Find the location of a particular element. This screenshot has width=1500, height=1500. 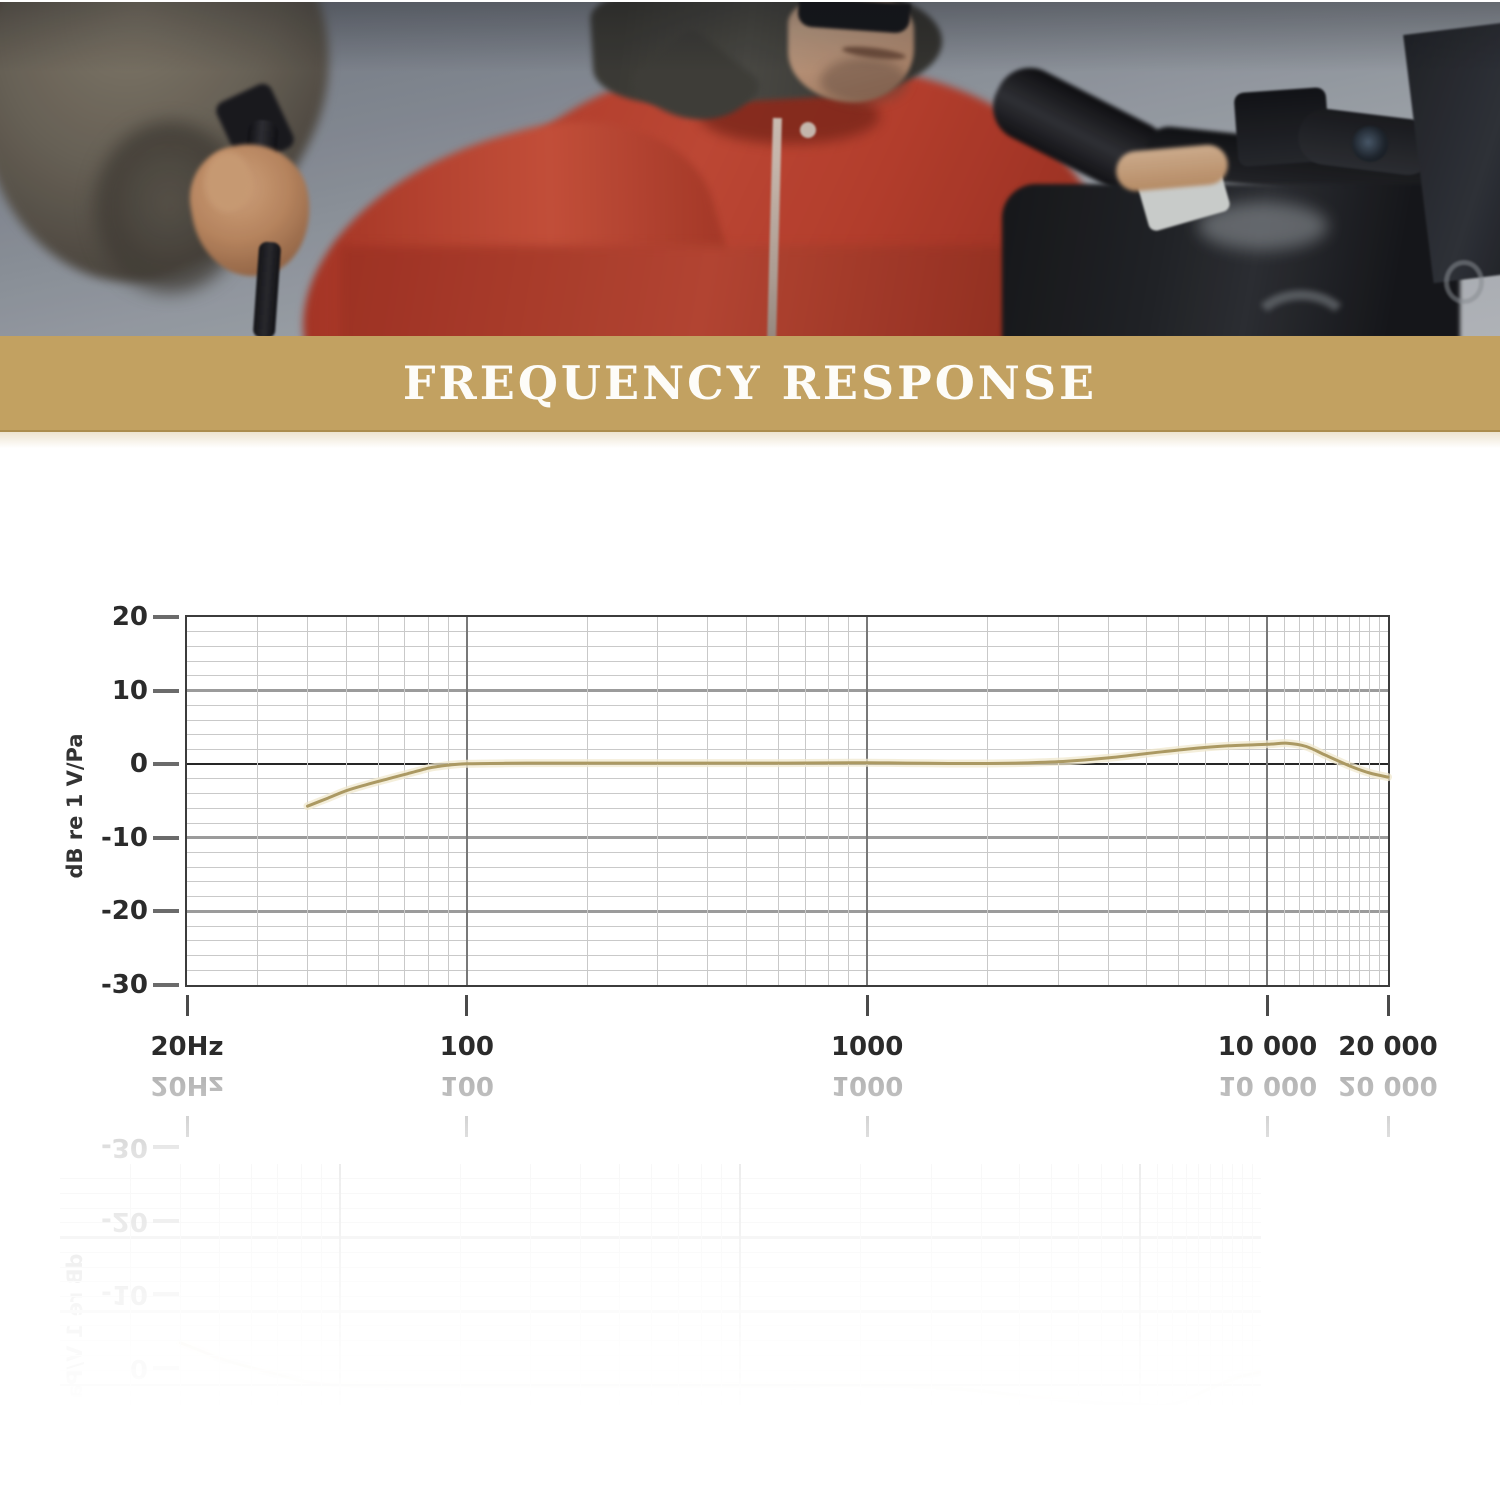

camera-eyepiece-ring is located at coordinates (1370, 144).